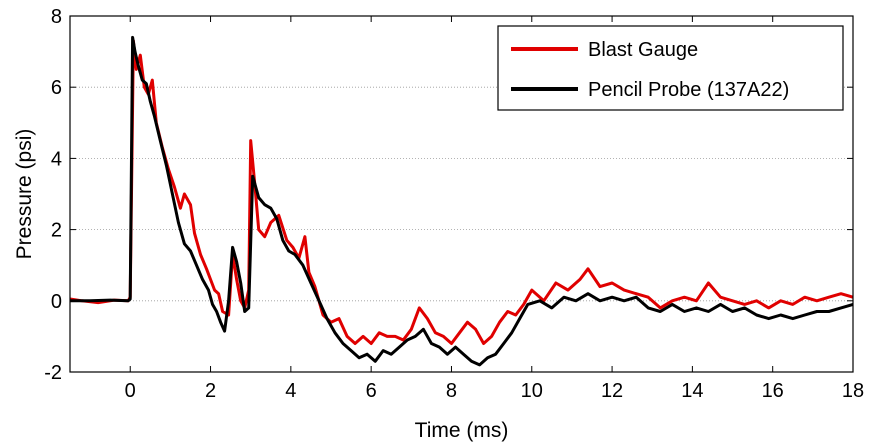  What do you see at coordinates (56, 88) in the screenshot?
I see `y-tick-label: 6` at bounding box center [56, 88].